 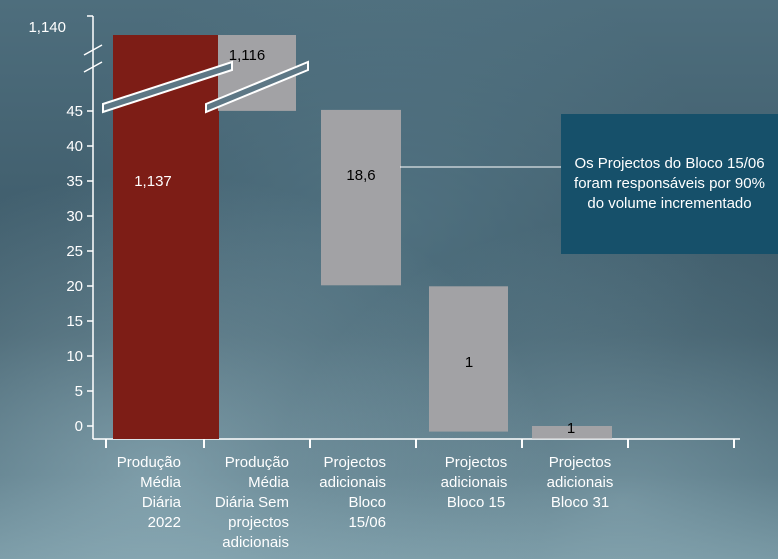 What do you see at coordinates (74, 356) in the screenshot?
I see `y-tick-label: 10` at bounding box center [74, 356].